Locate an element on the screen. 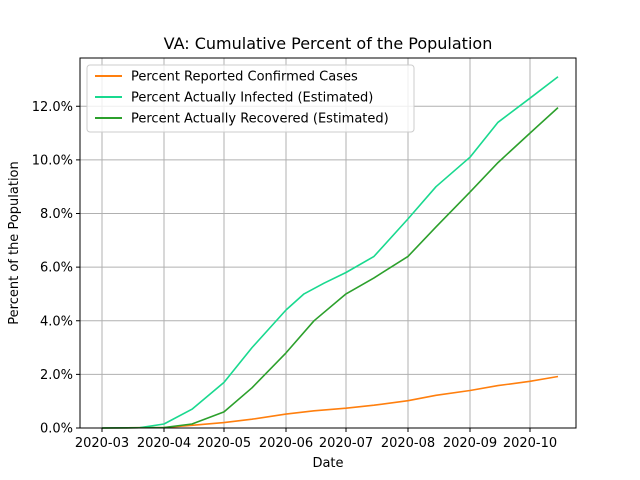  y-tick-label: 6.0% is located at coordinates (56, 268).